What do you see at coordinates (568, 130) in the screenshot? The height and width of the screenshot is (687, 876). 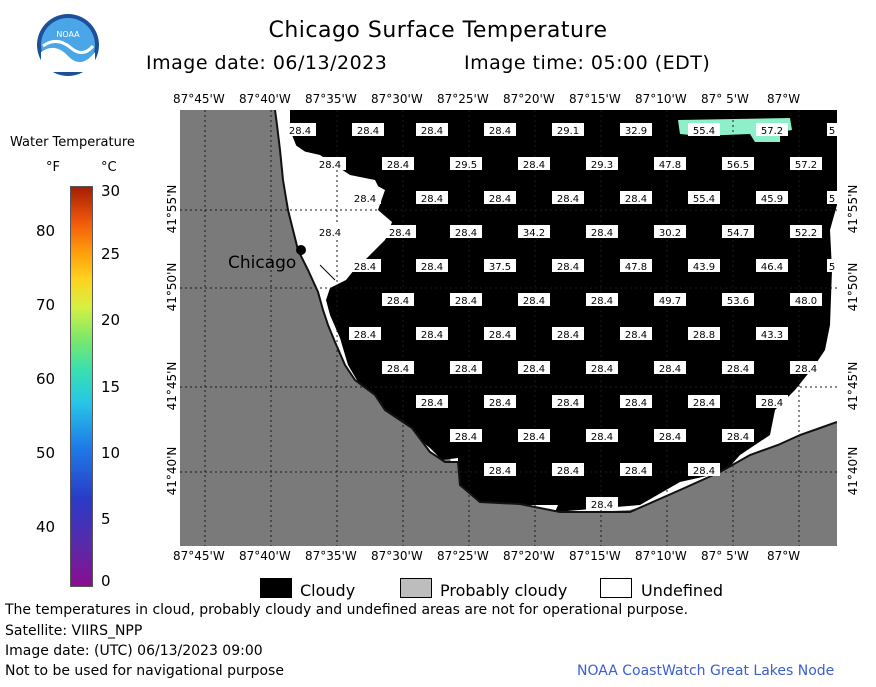 I see `temperature-label: 29.1` at bounding box center [568, 130].